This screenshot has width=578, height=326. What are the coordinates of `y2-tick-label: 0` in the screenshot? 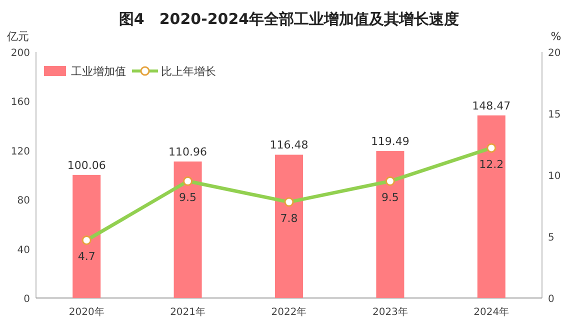 It's located at (551, 299).